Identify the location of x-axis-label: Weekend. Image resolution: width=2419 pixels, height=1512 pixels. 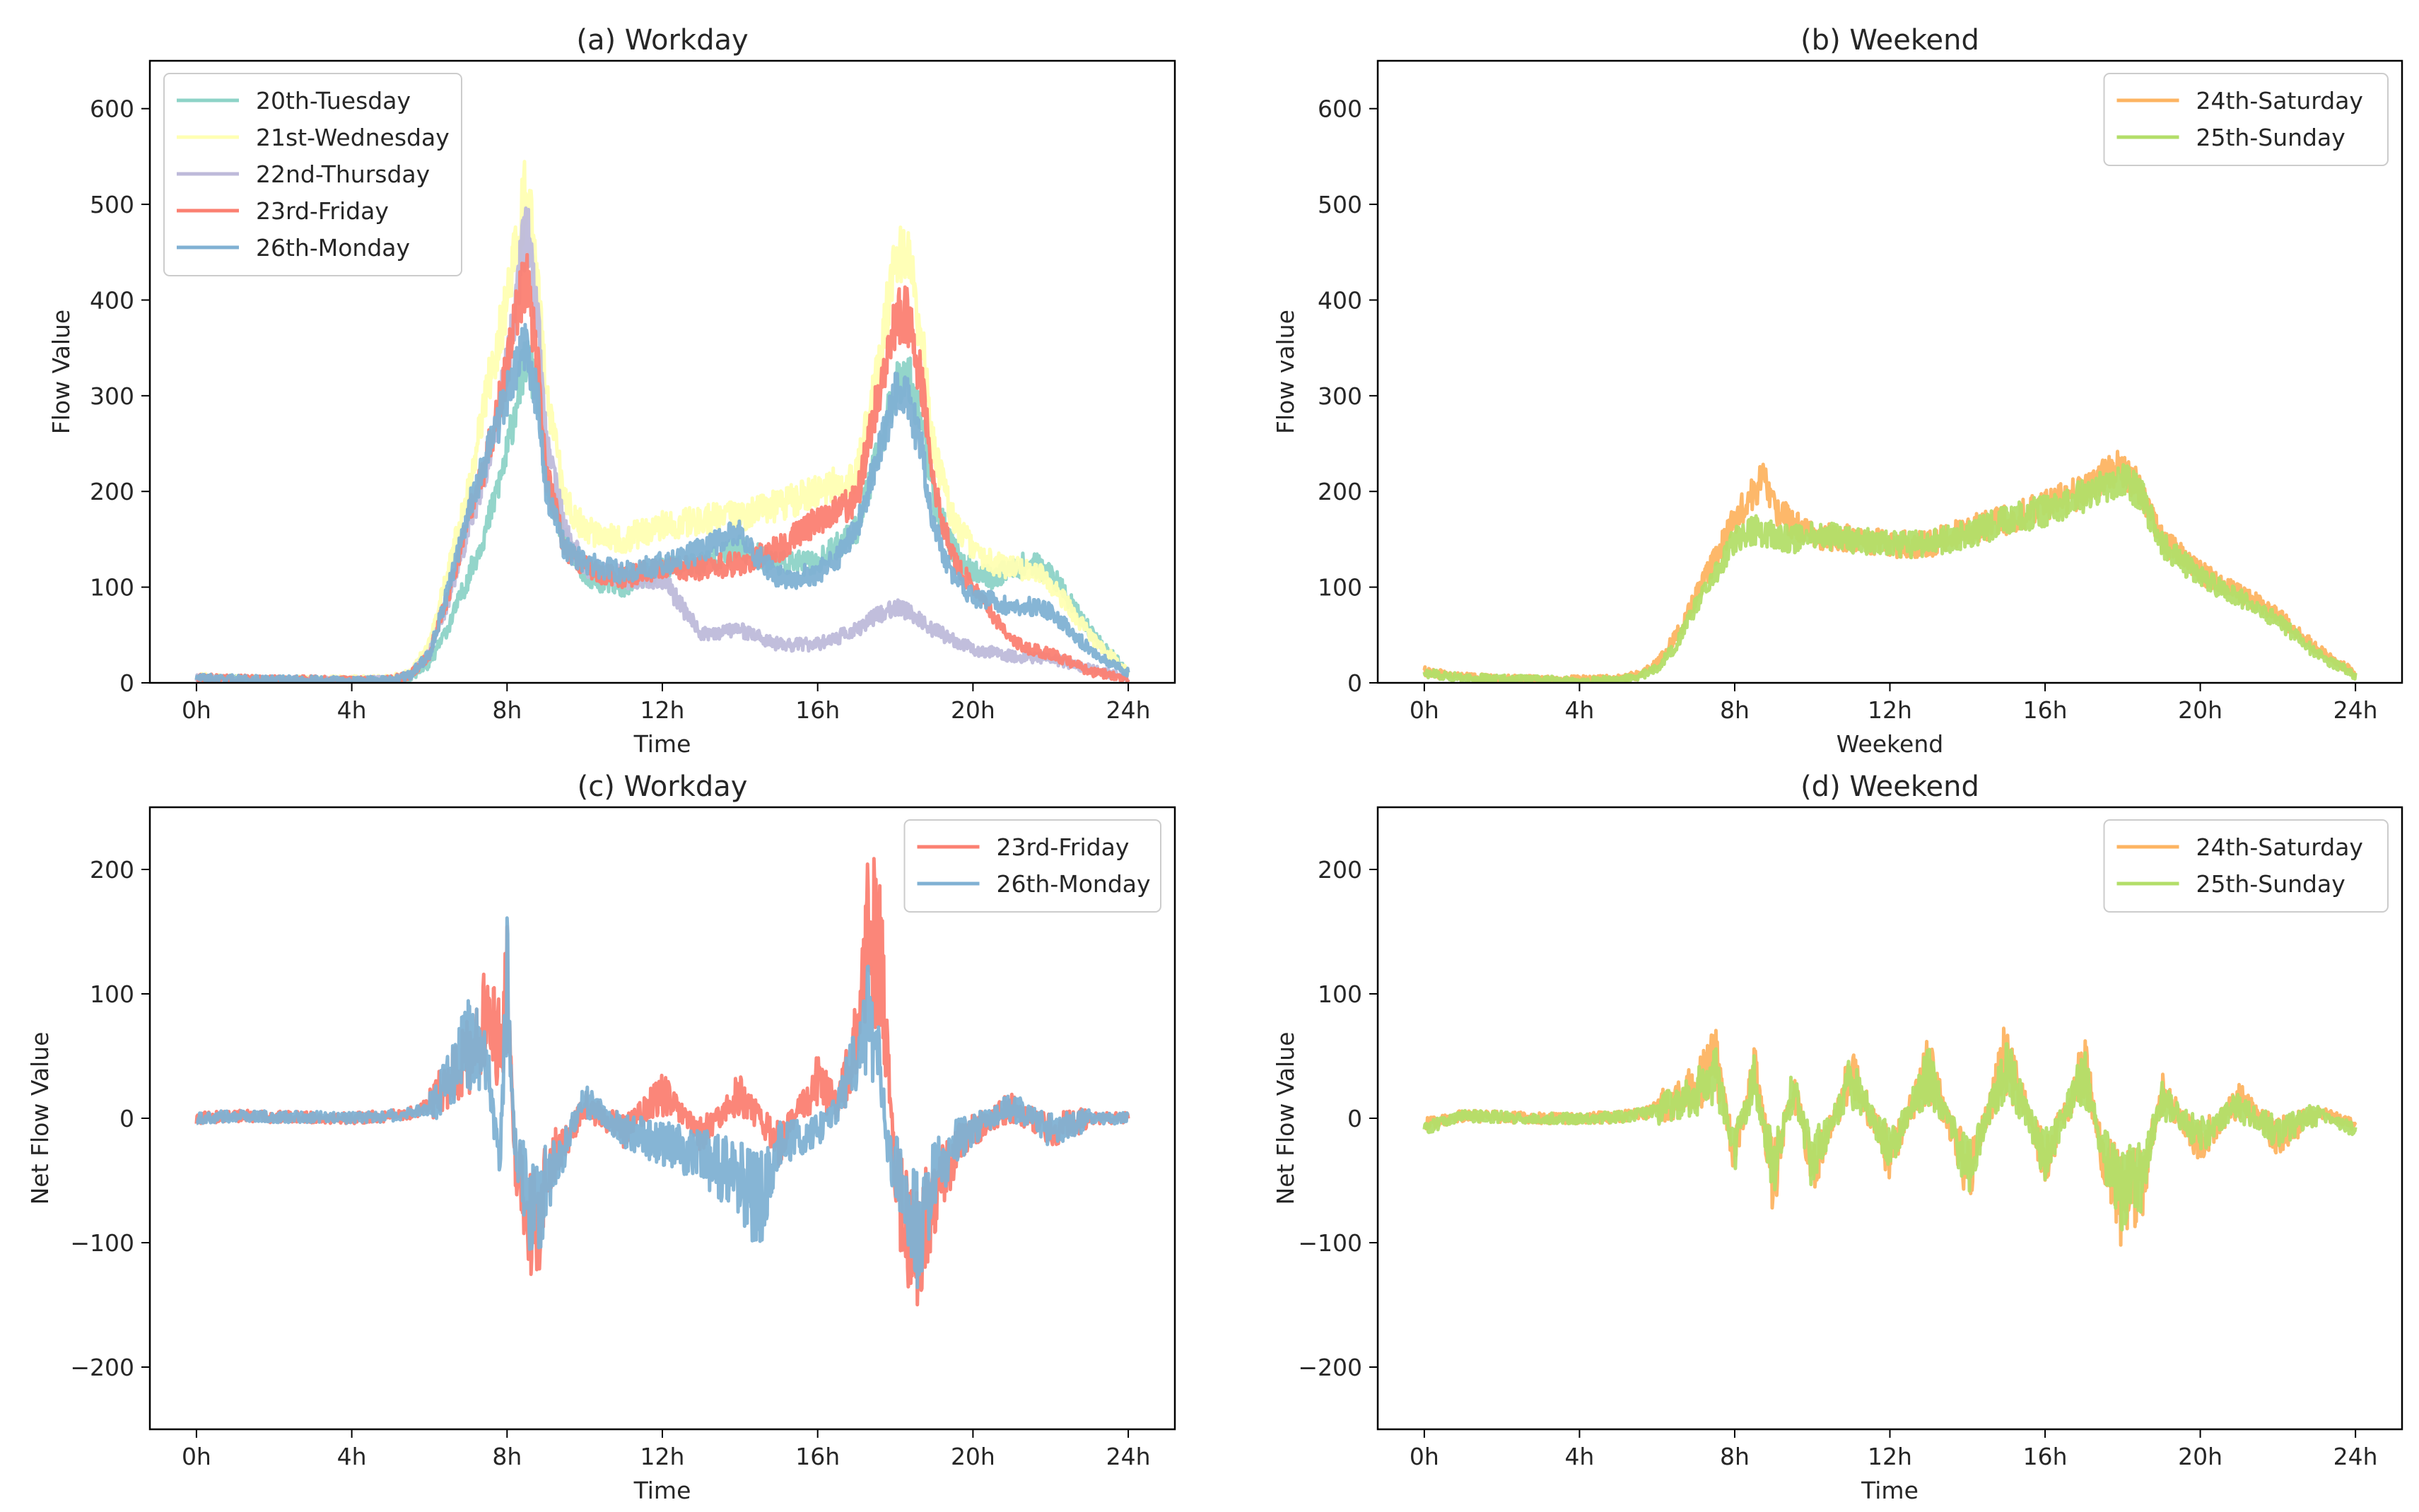
(1890, 744).